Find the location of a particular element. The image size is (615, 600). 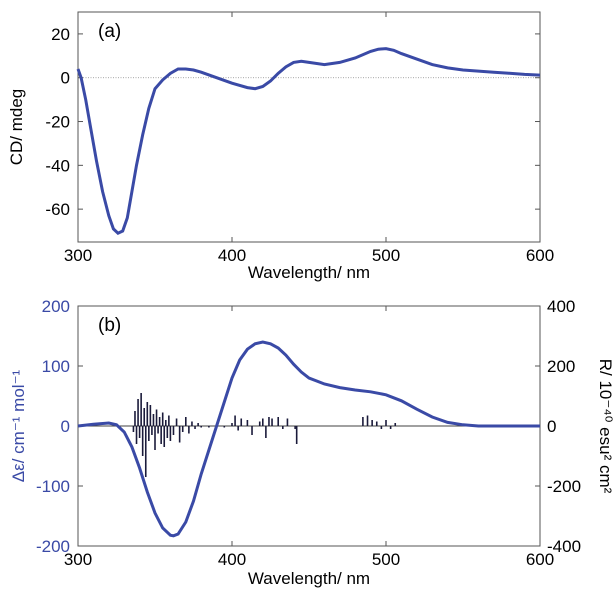

panel-b-y2-ticks: 400 200 0 -200 -400 is located at coordinates (558, 426).